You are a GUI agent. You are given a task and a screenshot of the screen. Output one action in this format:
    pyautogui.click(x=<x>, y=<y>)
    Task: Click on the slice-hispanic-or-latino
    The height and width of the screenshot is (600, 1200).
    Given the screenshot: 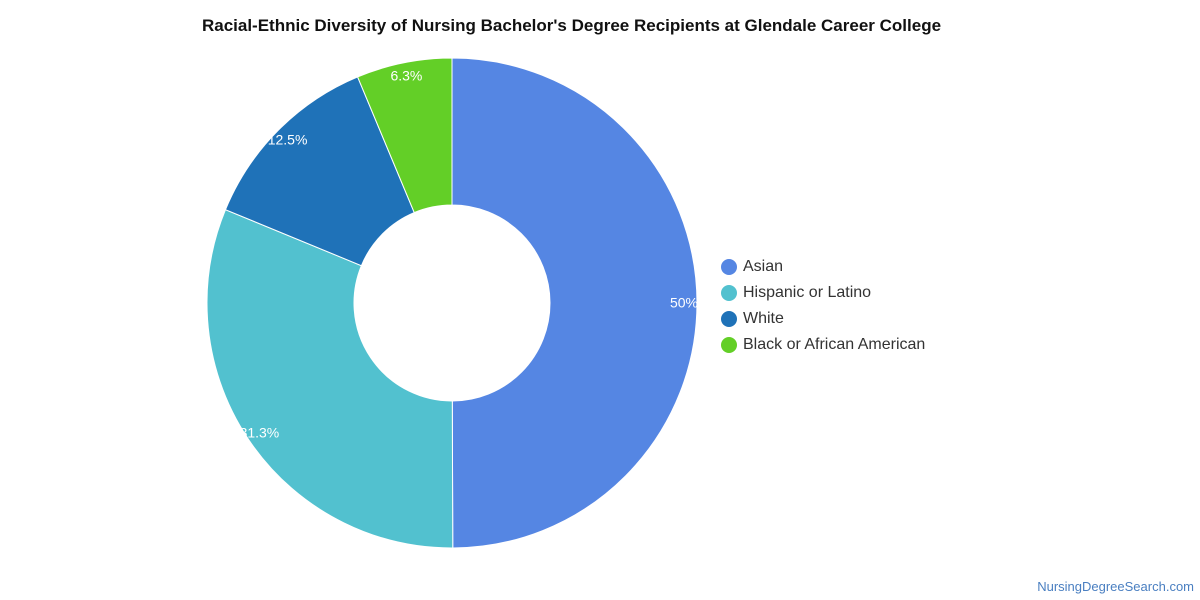 What is the action you would take?
    pyautogui.click(x=330, y=379)
    